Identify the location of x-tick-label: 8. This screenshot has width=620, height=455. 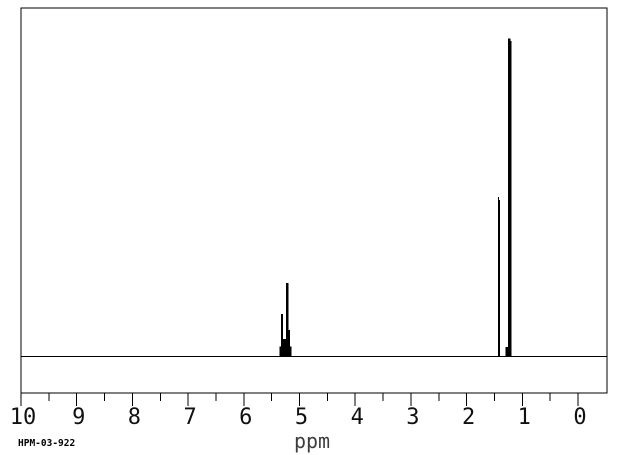
(134, 417).